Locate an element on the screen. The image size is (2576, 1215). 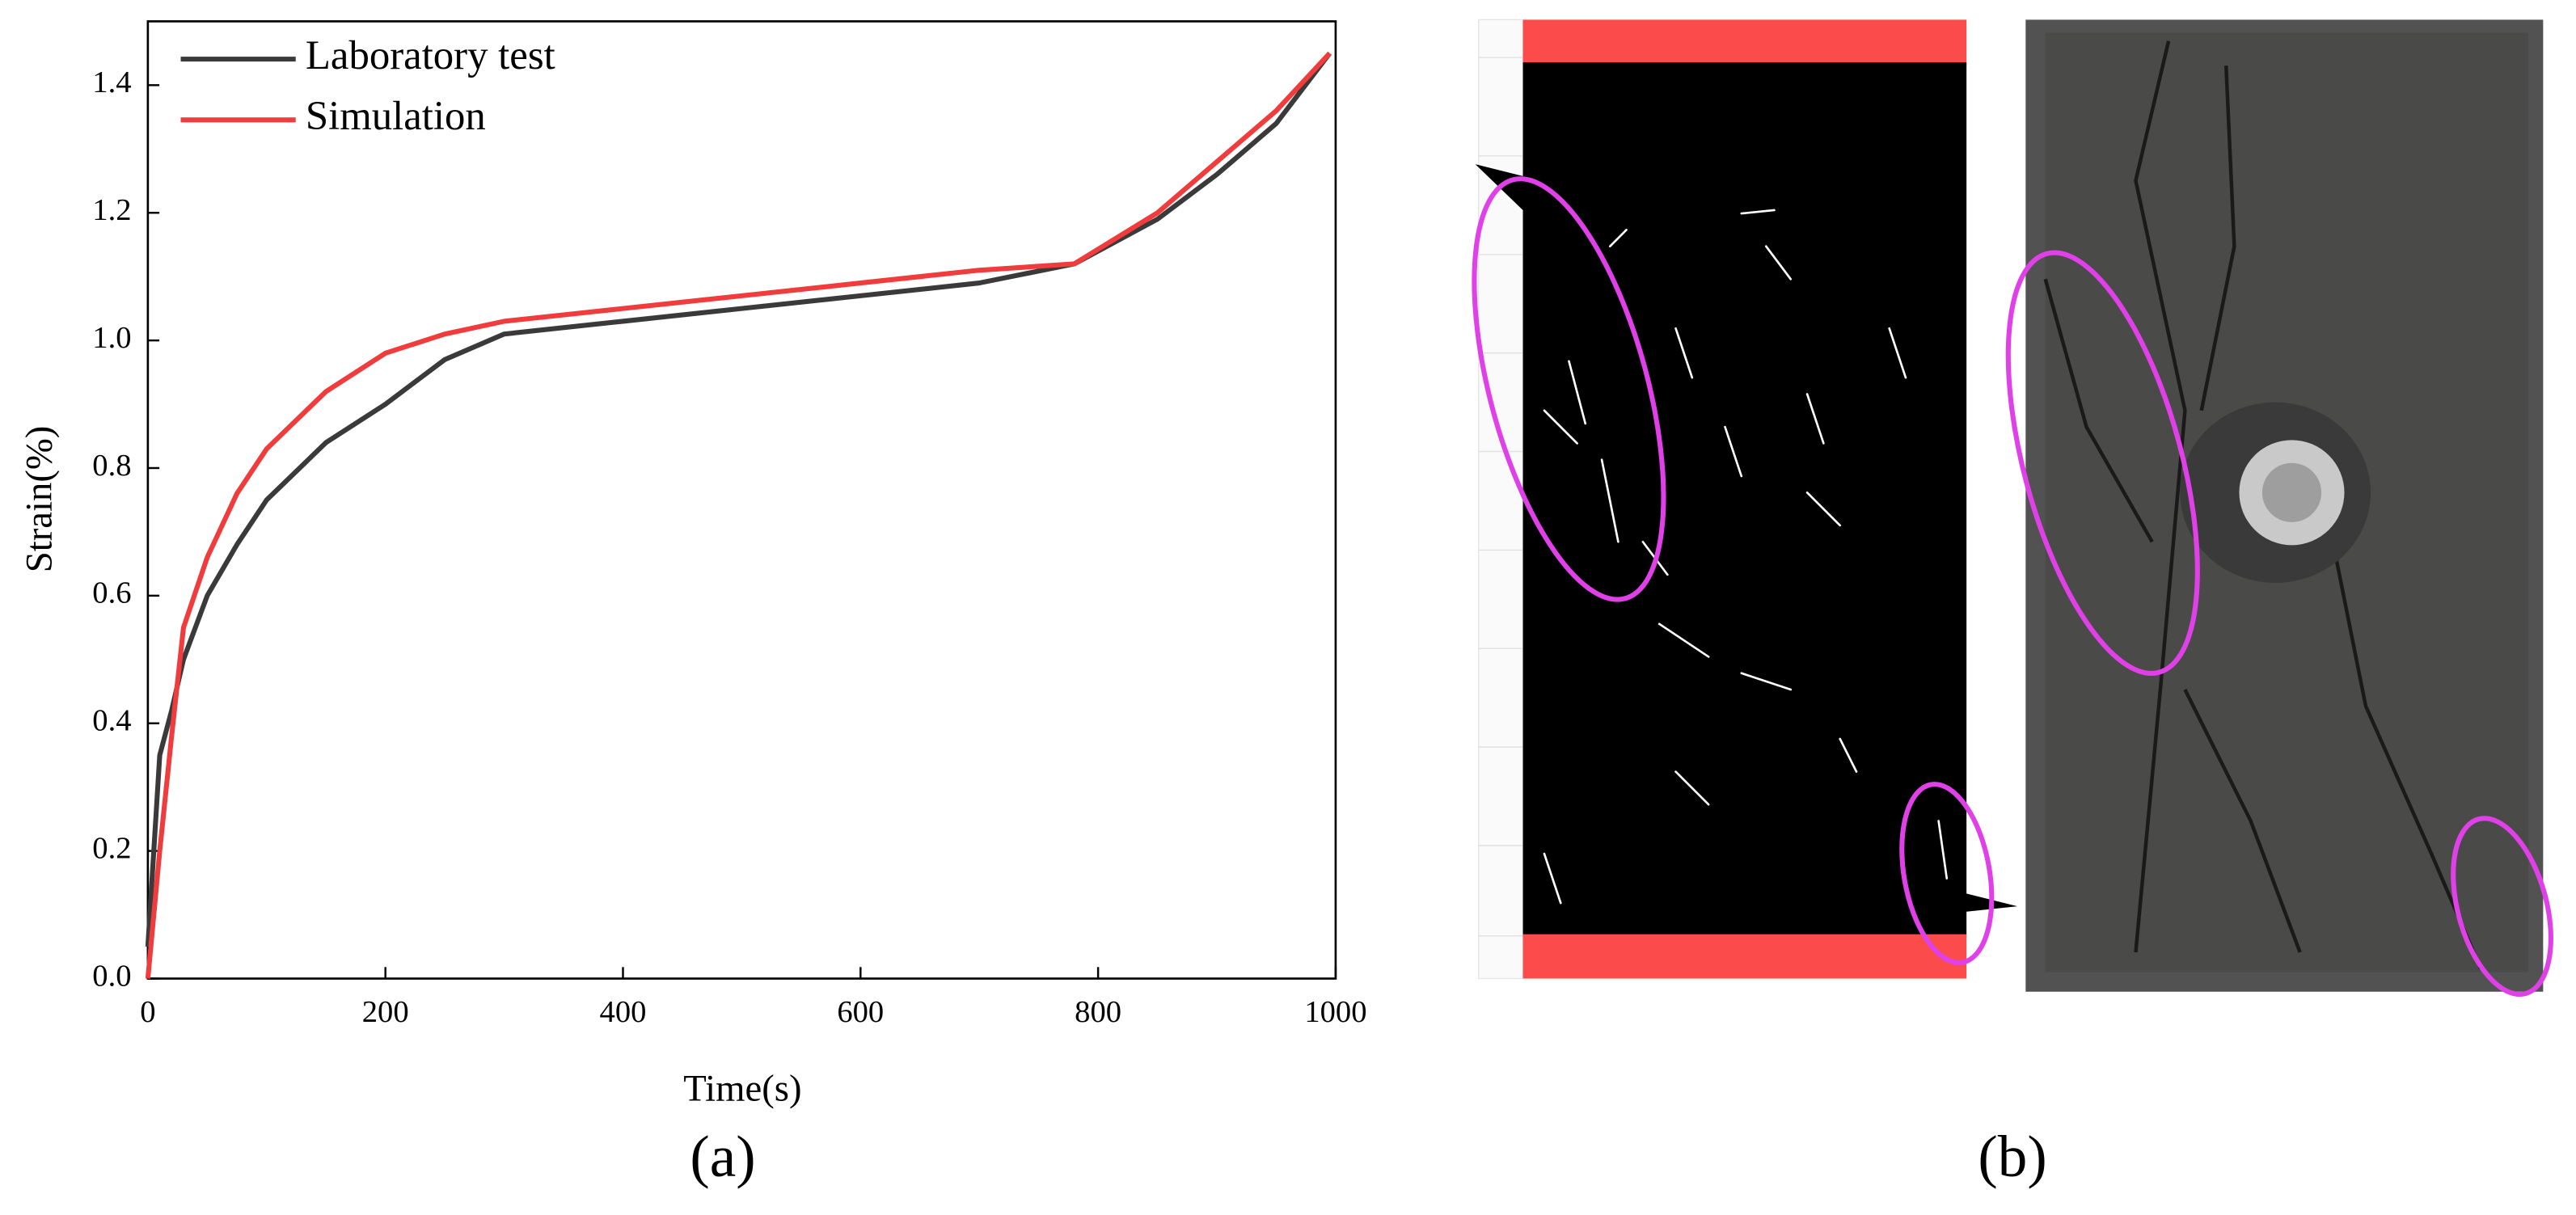
y-axis-label: Strain(%) is located at coordinates (40, 499).